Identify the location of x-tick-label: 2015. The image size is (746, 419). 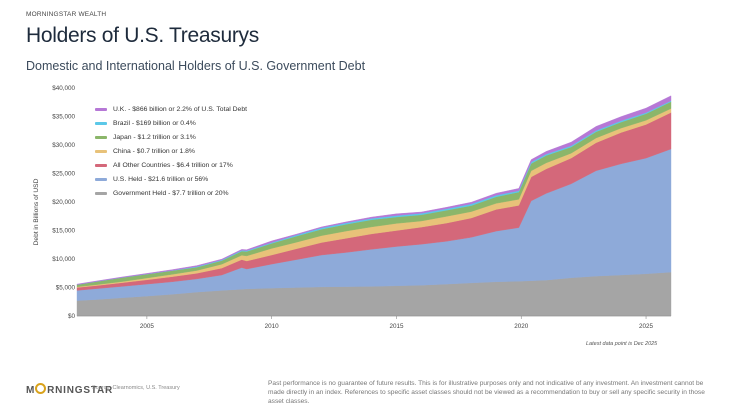
(396, 326).